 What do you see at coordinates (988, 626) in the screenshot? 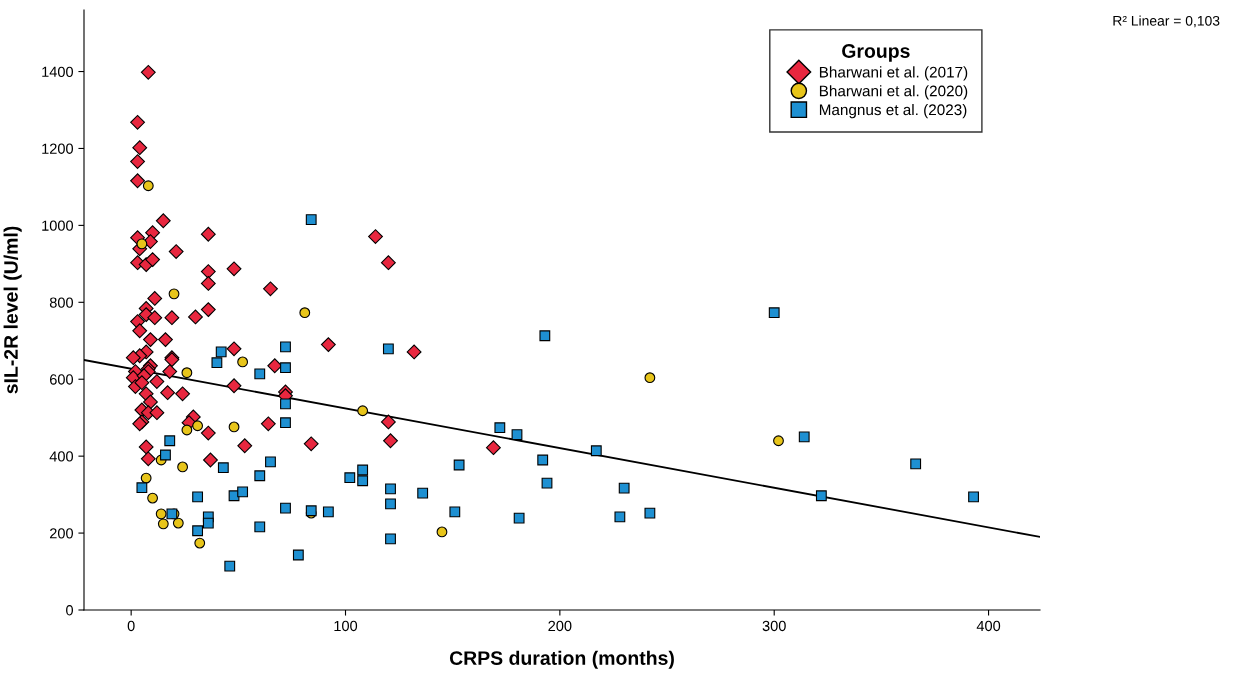
I see `x-tick-label: 400` at bounding box center [988, 626].